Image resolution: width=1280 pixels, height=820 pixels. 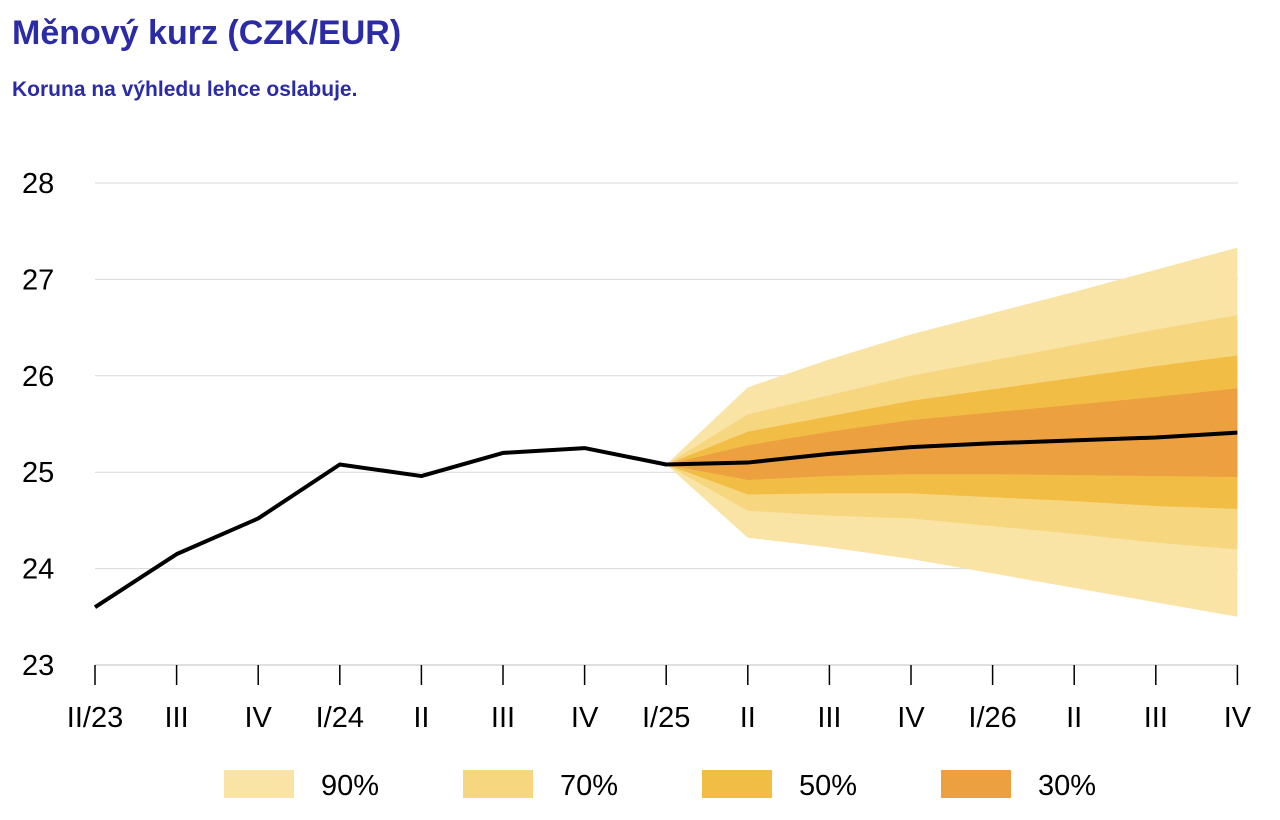 What do you see at coordinates (38, 377) in the screenshot?
I see `y-tick-label: 26` at bounding box center [38, 377].